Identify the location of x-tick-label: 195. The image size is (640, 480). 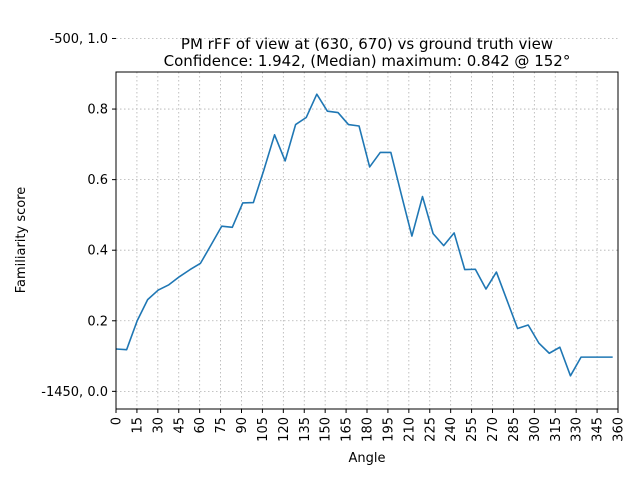
(388, 429).